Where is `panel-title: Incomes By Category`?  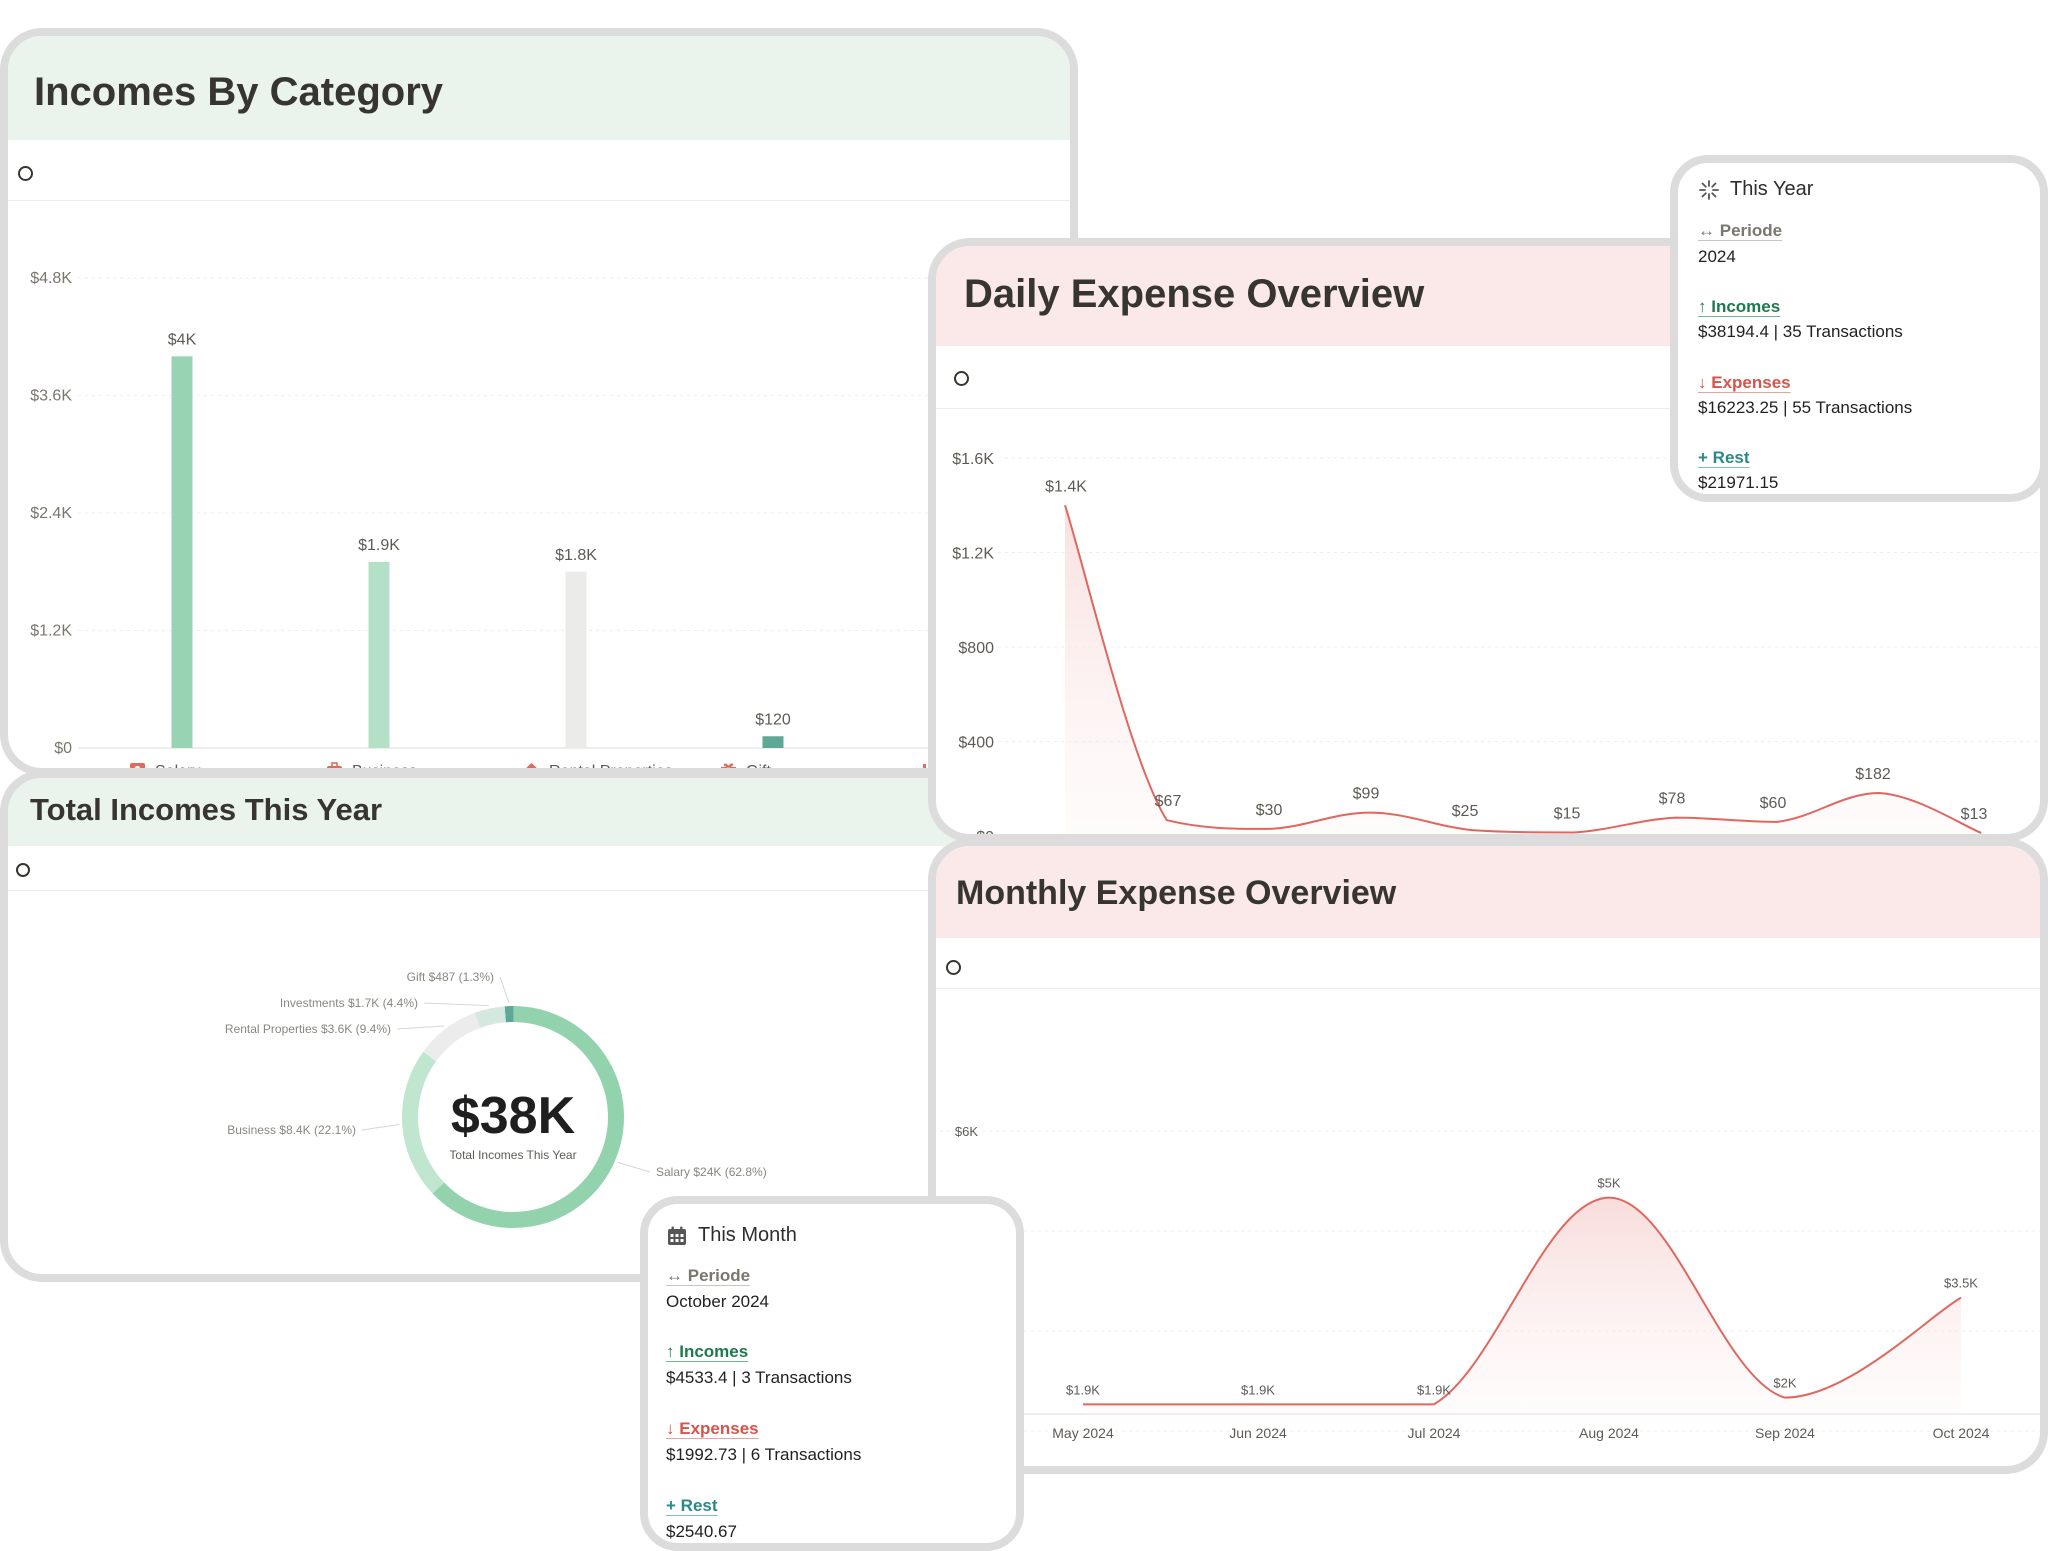
panel-title: Incomes By Category is located at coordinates (239, 92).